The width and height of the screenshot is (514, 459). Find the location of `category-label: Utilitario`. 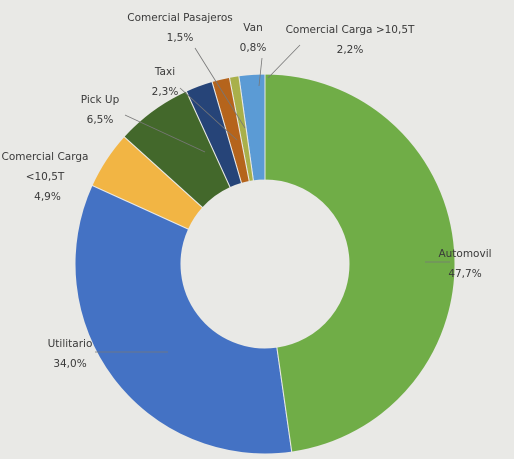

category-label: Utilitario is located at coordinates (70, 344).